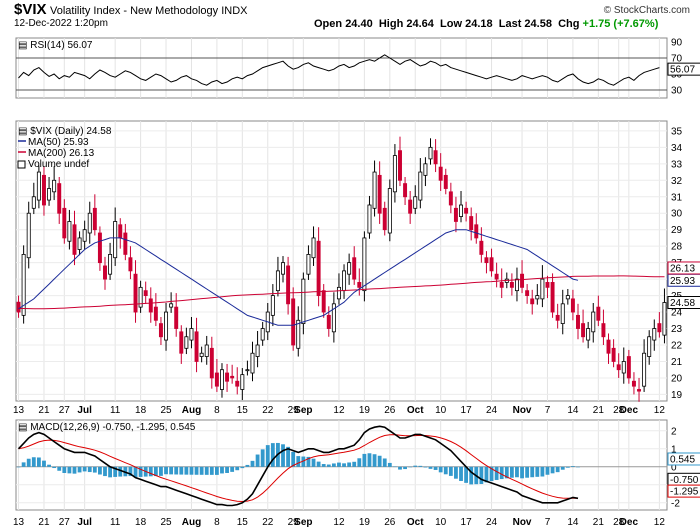  I want to click on x-tick-label: Jul, so click(84, 410).